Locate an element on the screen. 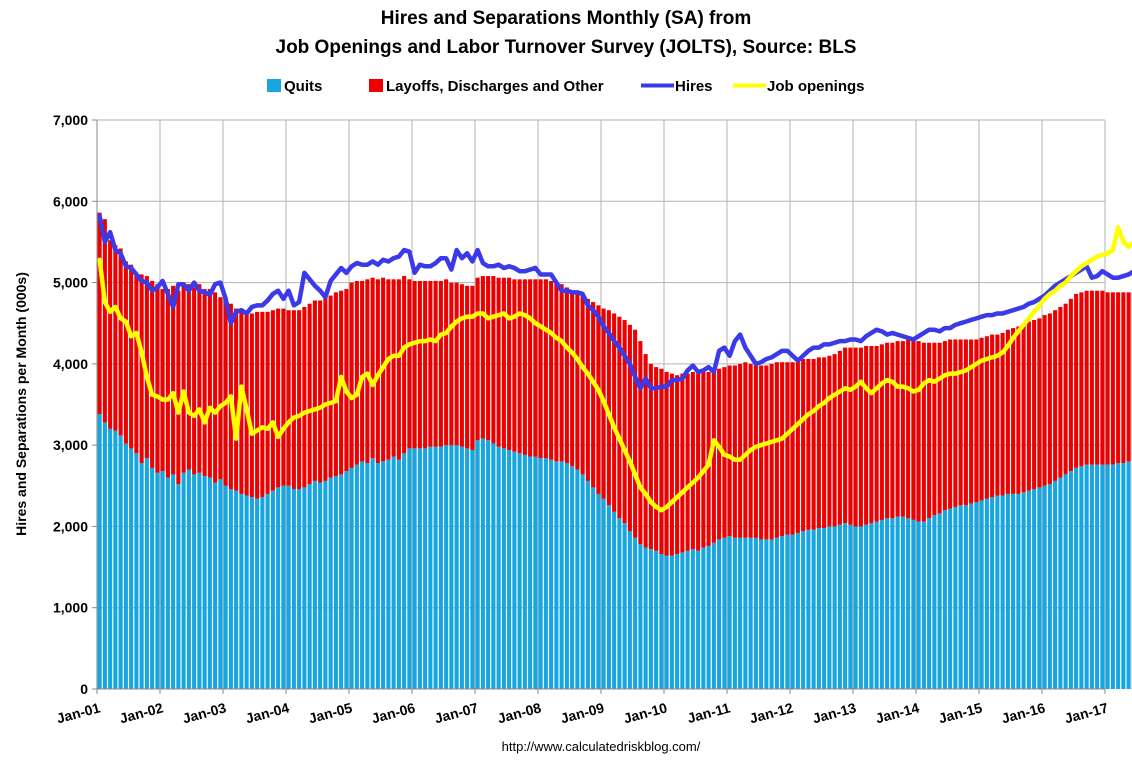  y-tick-label: 0 is located at coordinates (84, 689).